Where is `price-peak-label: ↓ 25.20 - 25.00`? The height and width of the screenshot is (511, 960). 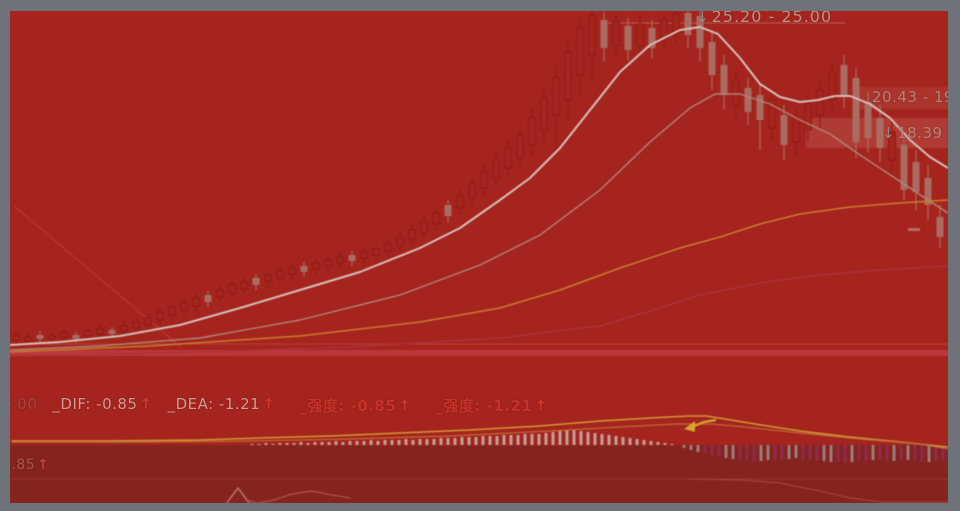 price-peak-label: ↓ 25.20 - 25.00 is located at coordinates (764, 18).